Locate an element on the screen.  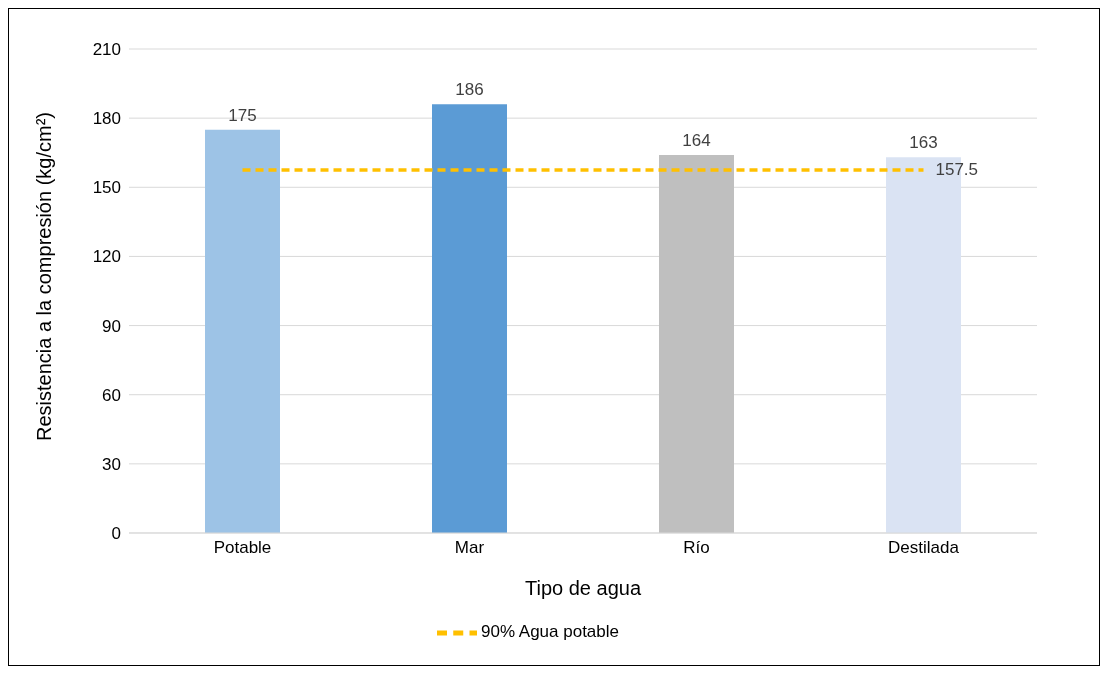
y-tick-label: 30 is located at coordinates (111, 464).